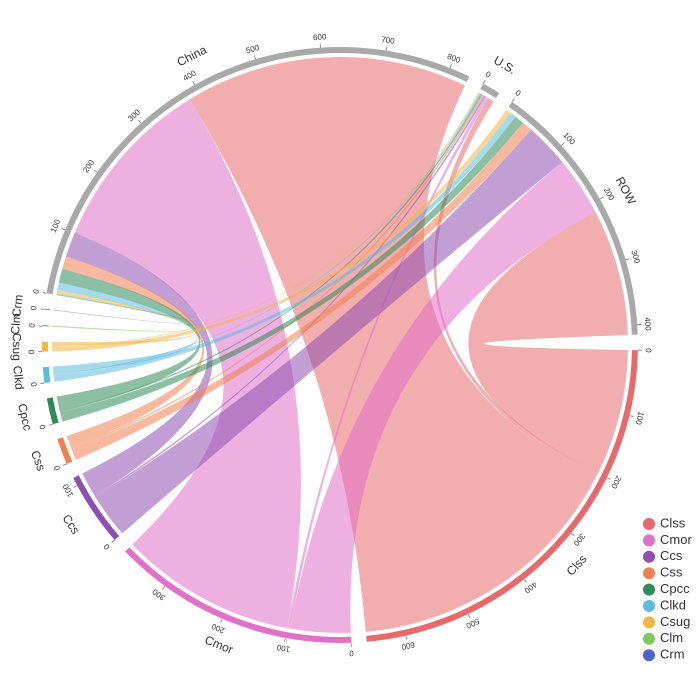 Image resolution: width=698 pixels, height=674 pixels. Describe the element at coordinates (673, 522) in the screenshot. I see `legend-label: Clss` at that location.